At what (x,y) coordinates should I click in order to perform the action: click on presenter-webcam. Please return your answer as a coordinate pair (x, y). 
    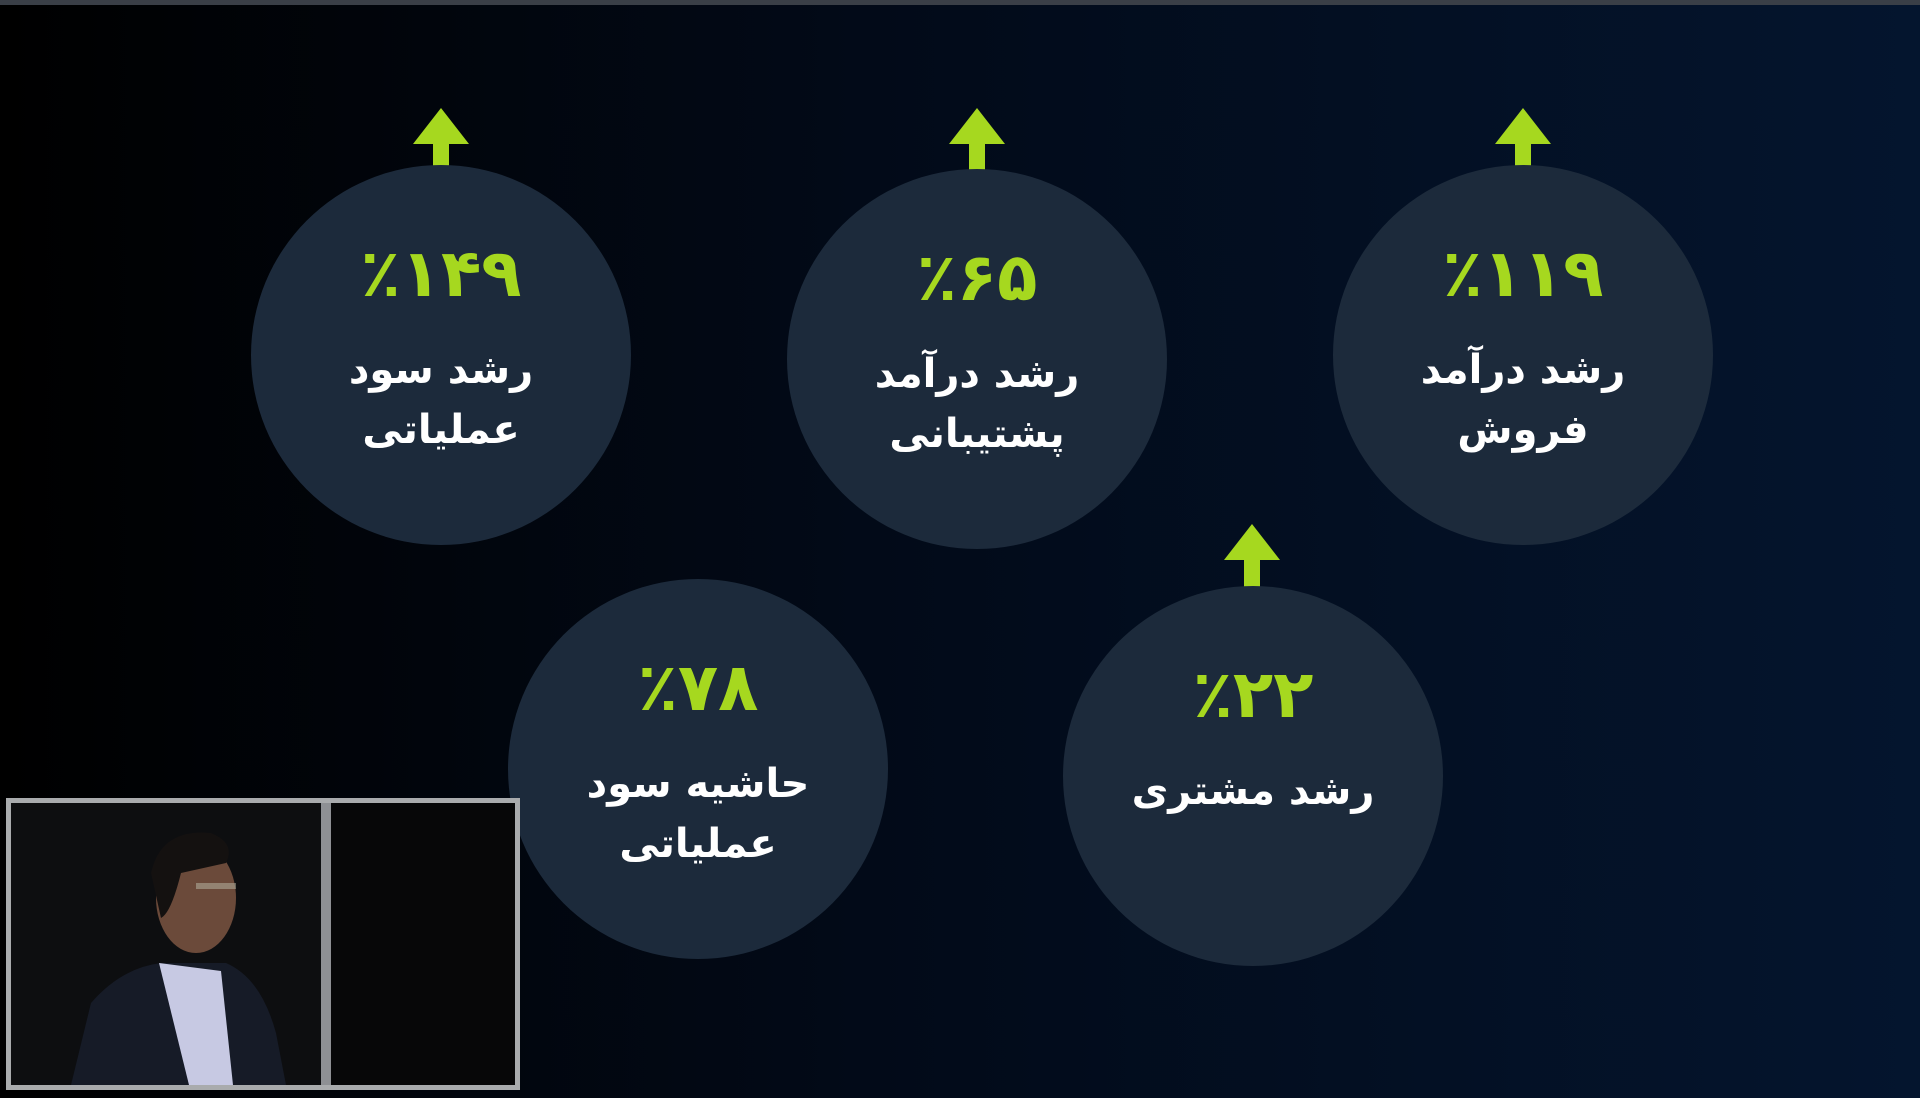
    Looking at the image, I should click on (263, 944).